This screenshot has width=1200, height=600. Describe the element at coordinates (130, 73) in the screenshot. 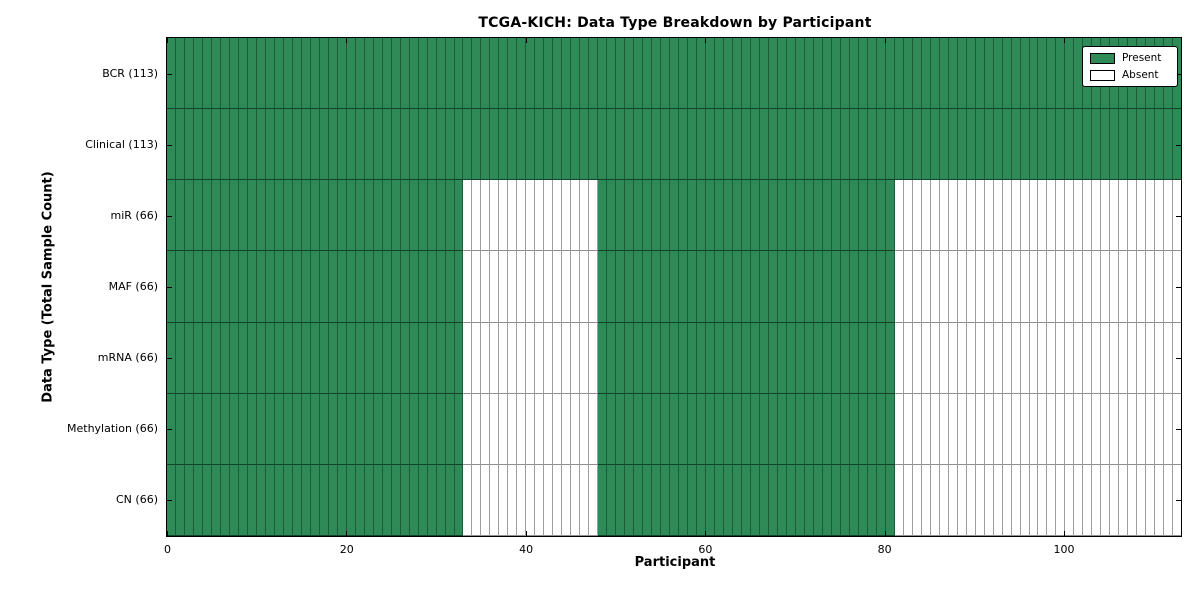

I see `y-tick-label: BCR (113)` at that location.